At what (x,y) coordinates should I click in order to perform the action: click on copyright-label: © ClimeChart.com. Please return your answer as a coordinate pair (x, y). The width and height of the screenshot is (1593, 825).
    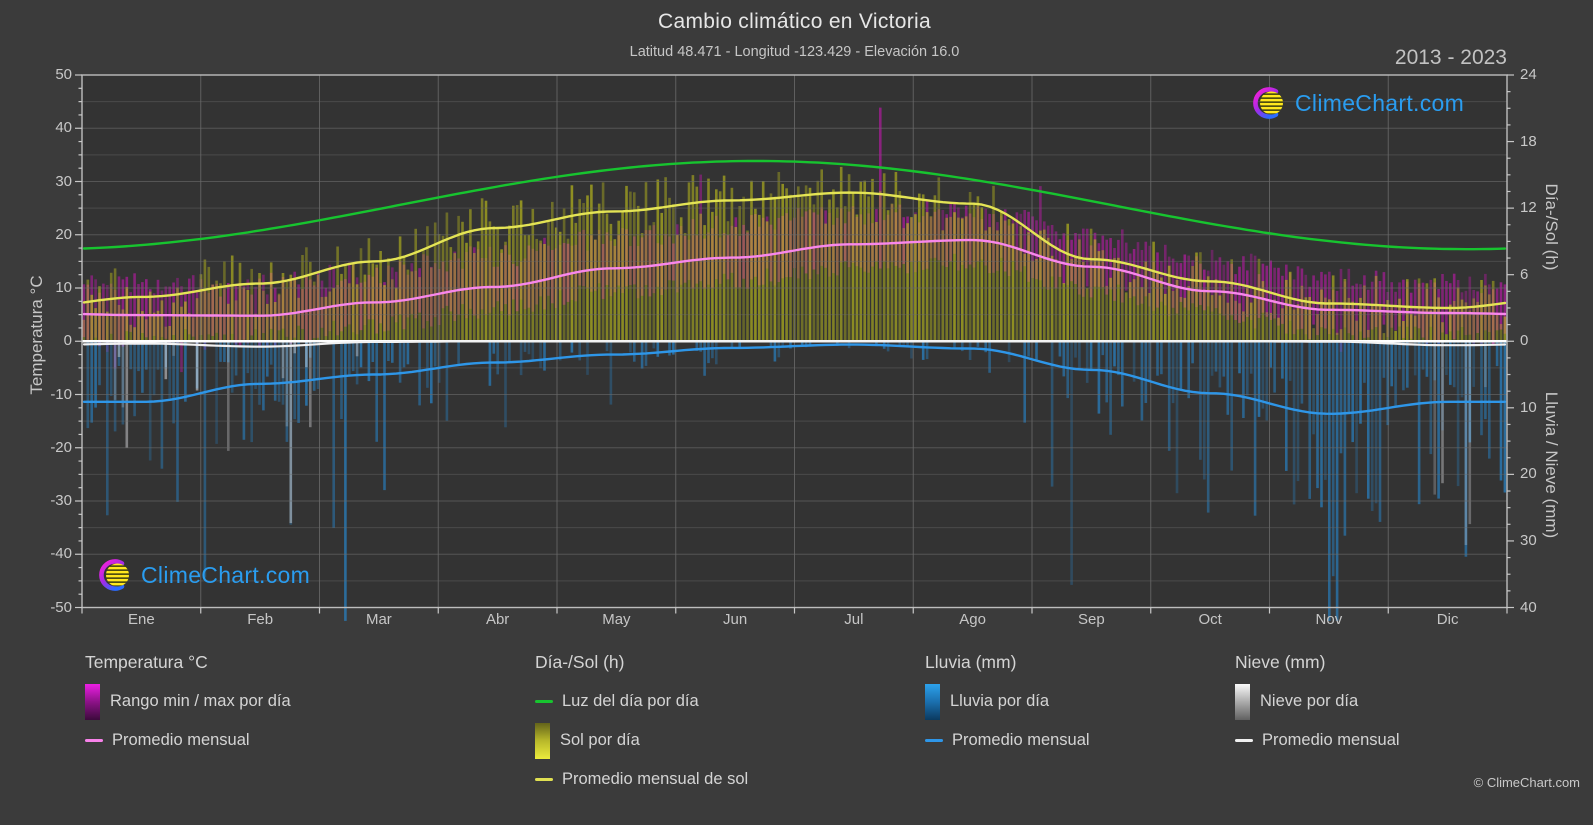
    Looking at the image, I should click on (1526, 782).